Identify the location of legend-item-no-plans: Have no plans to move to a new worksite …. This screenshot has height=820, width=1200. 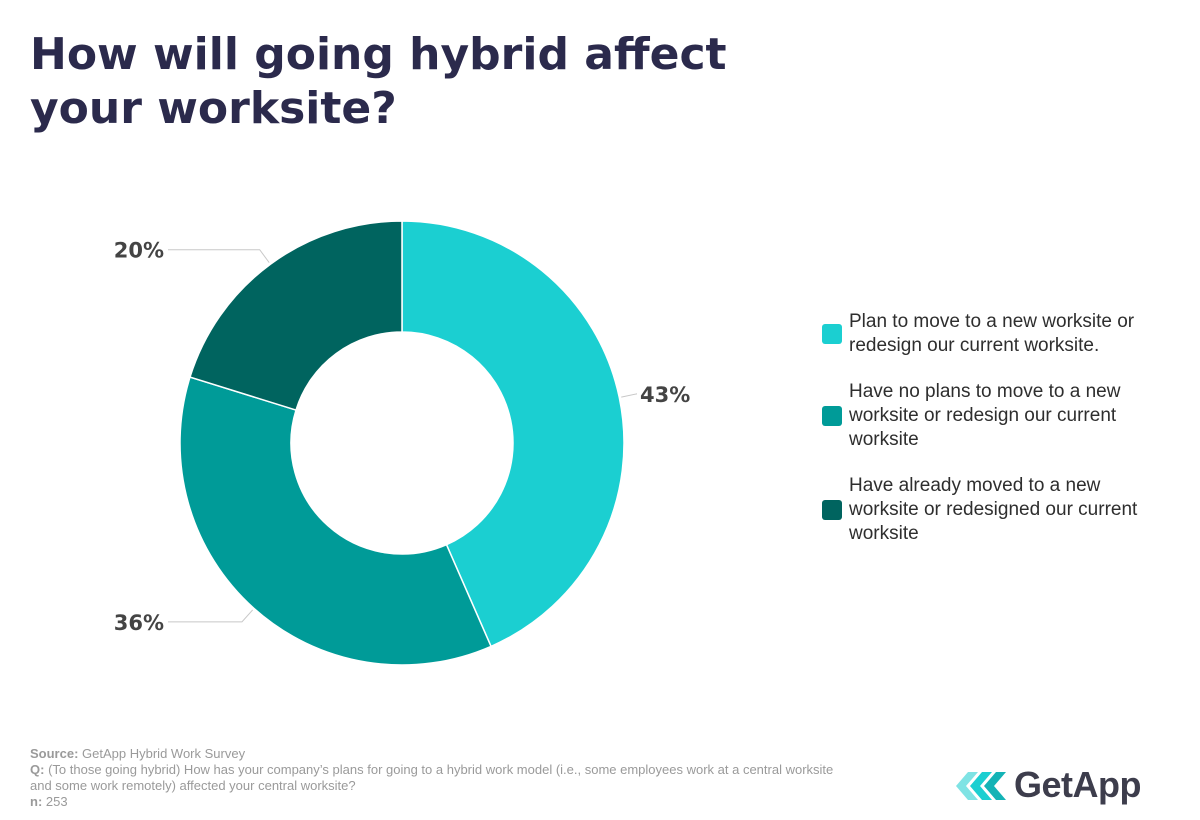
(987, 416).